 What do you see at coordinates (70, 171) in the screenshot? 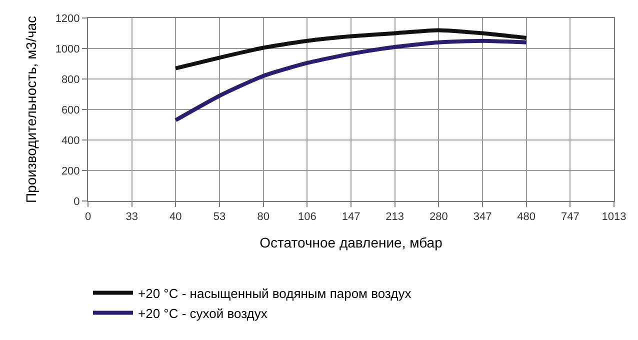
I see `y-tick-label: 200` at bounding box center [70, 171].